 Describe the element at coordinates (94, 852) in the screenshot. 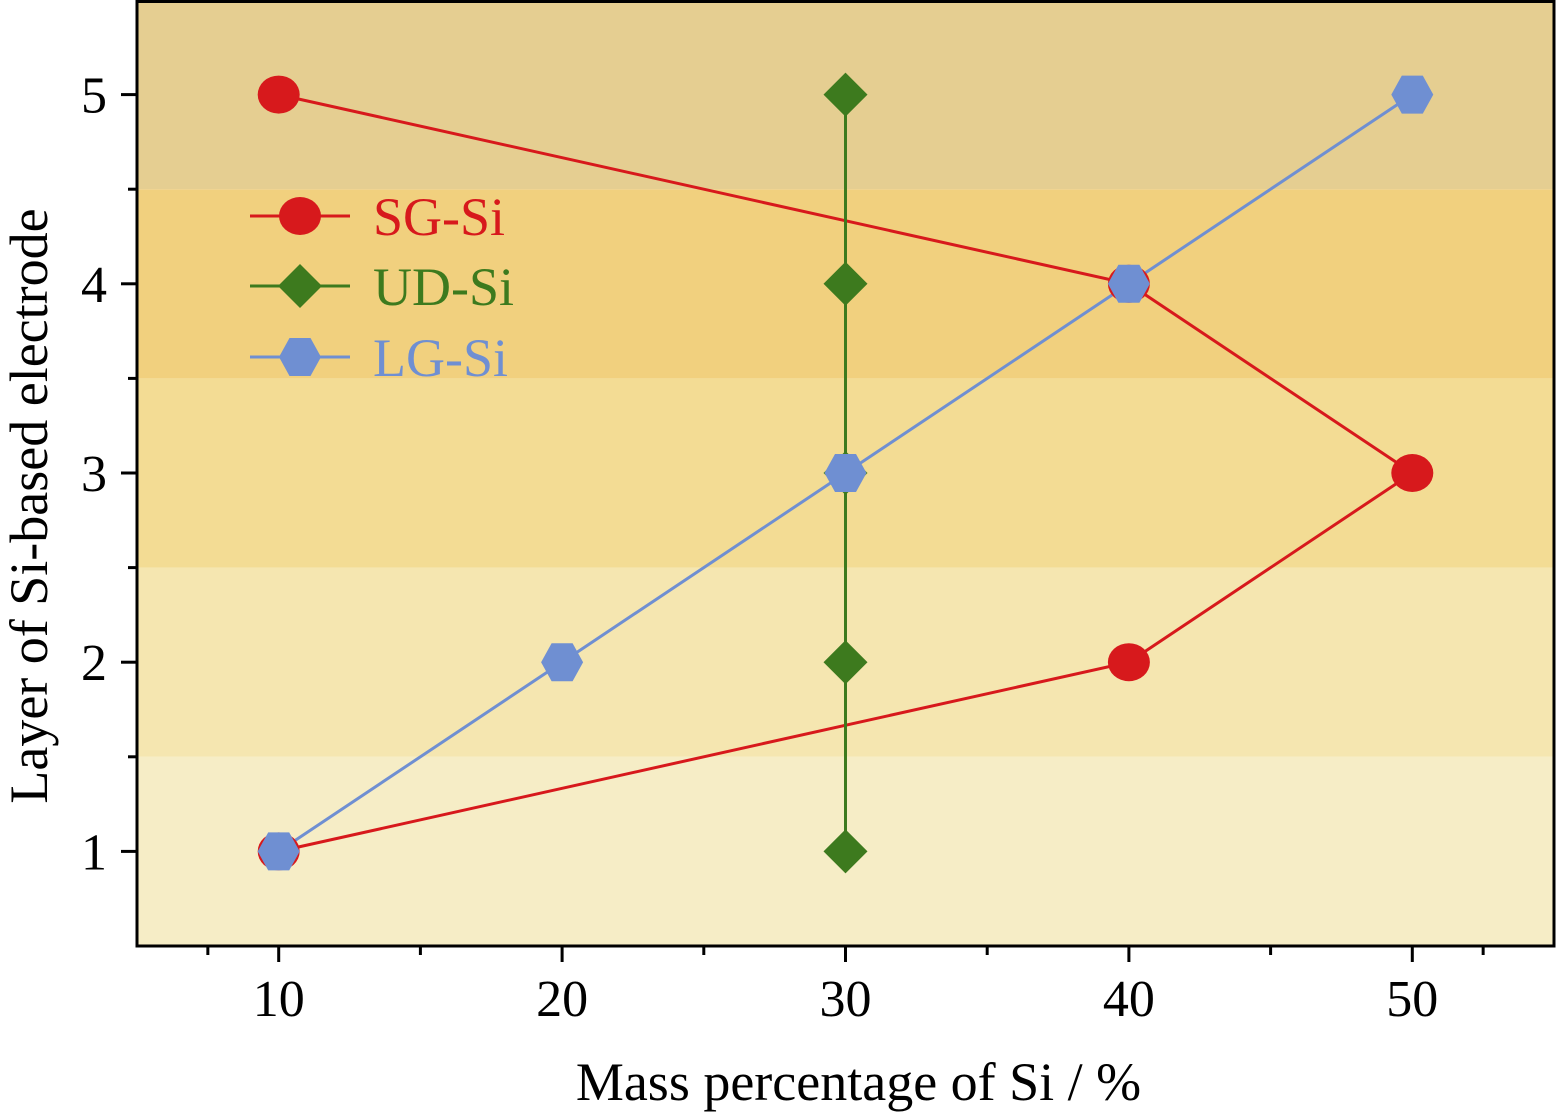

I see `y-tick-label: 1` at that location.